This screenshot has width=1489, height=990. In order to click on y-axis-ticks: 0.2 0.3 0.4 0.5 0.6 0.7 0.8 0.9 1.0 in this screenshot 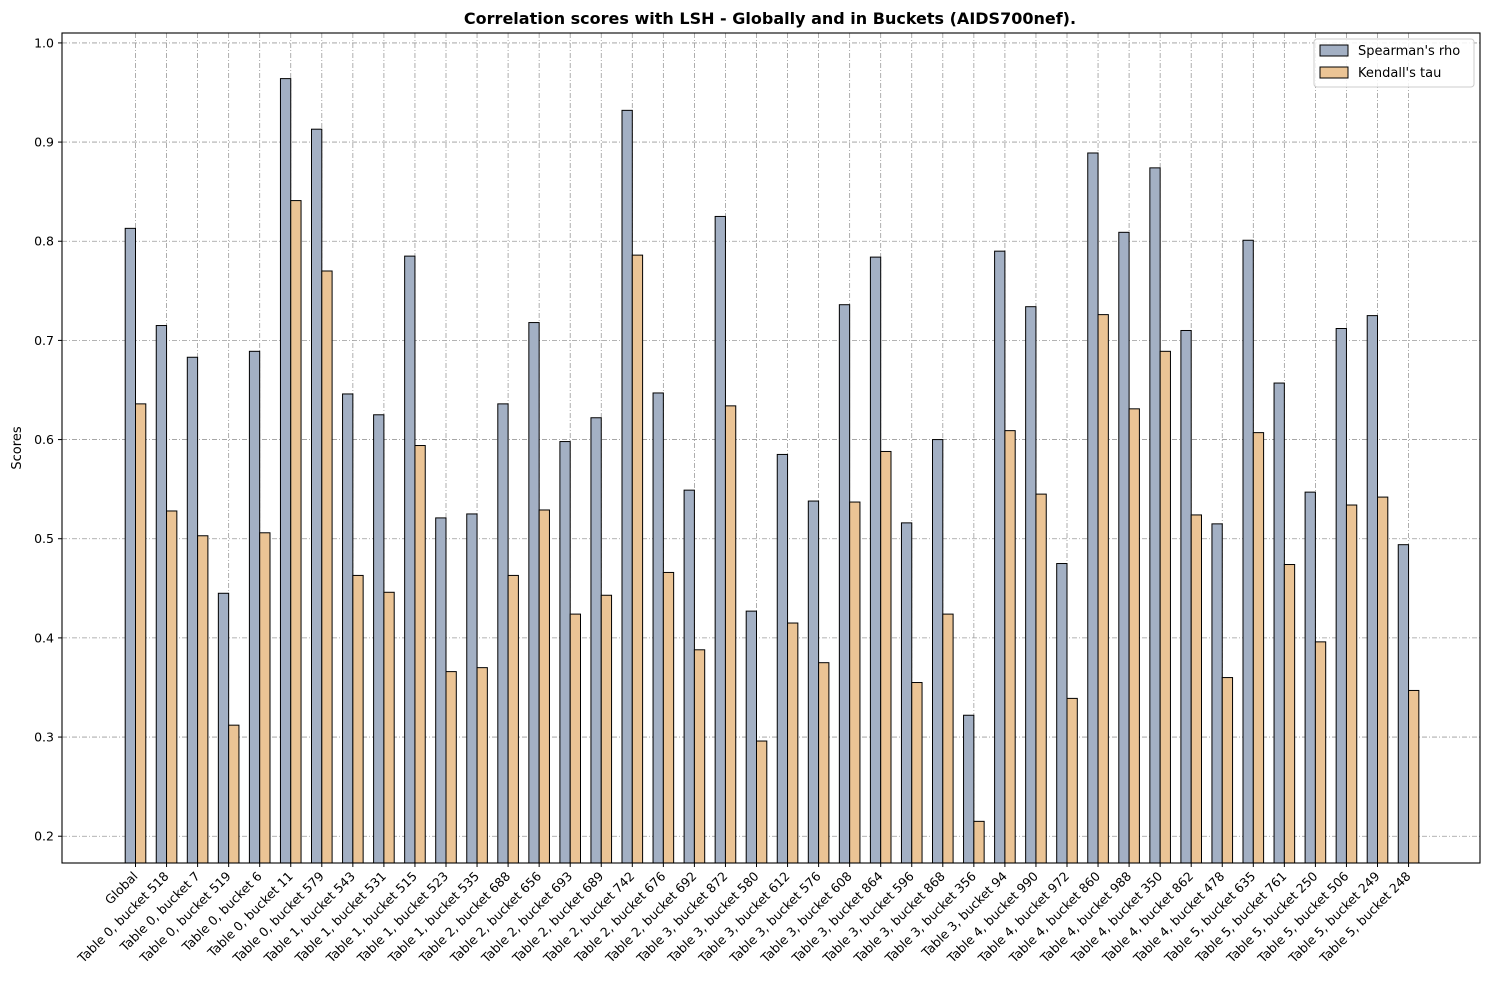, I will do `click(48, 439)`.